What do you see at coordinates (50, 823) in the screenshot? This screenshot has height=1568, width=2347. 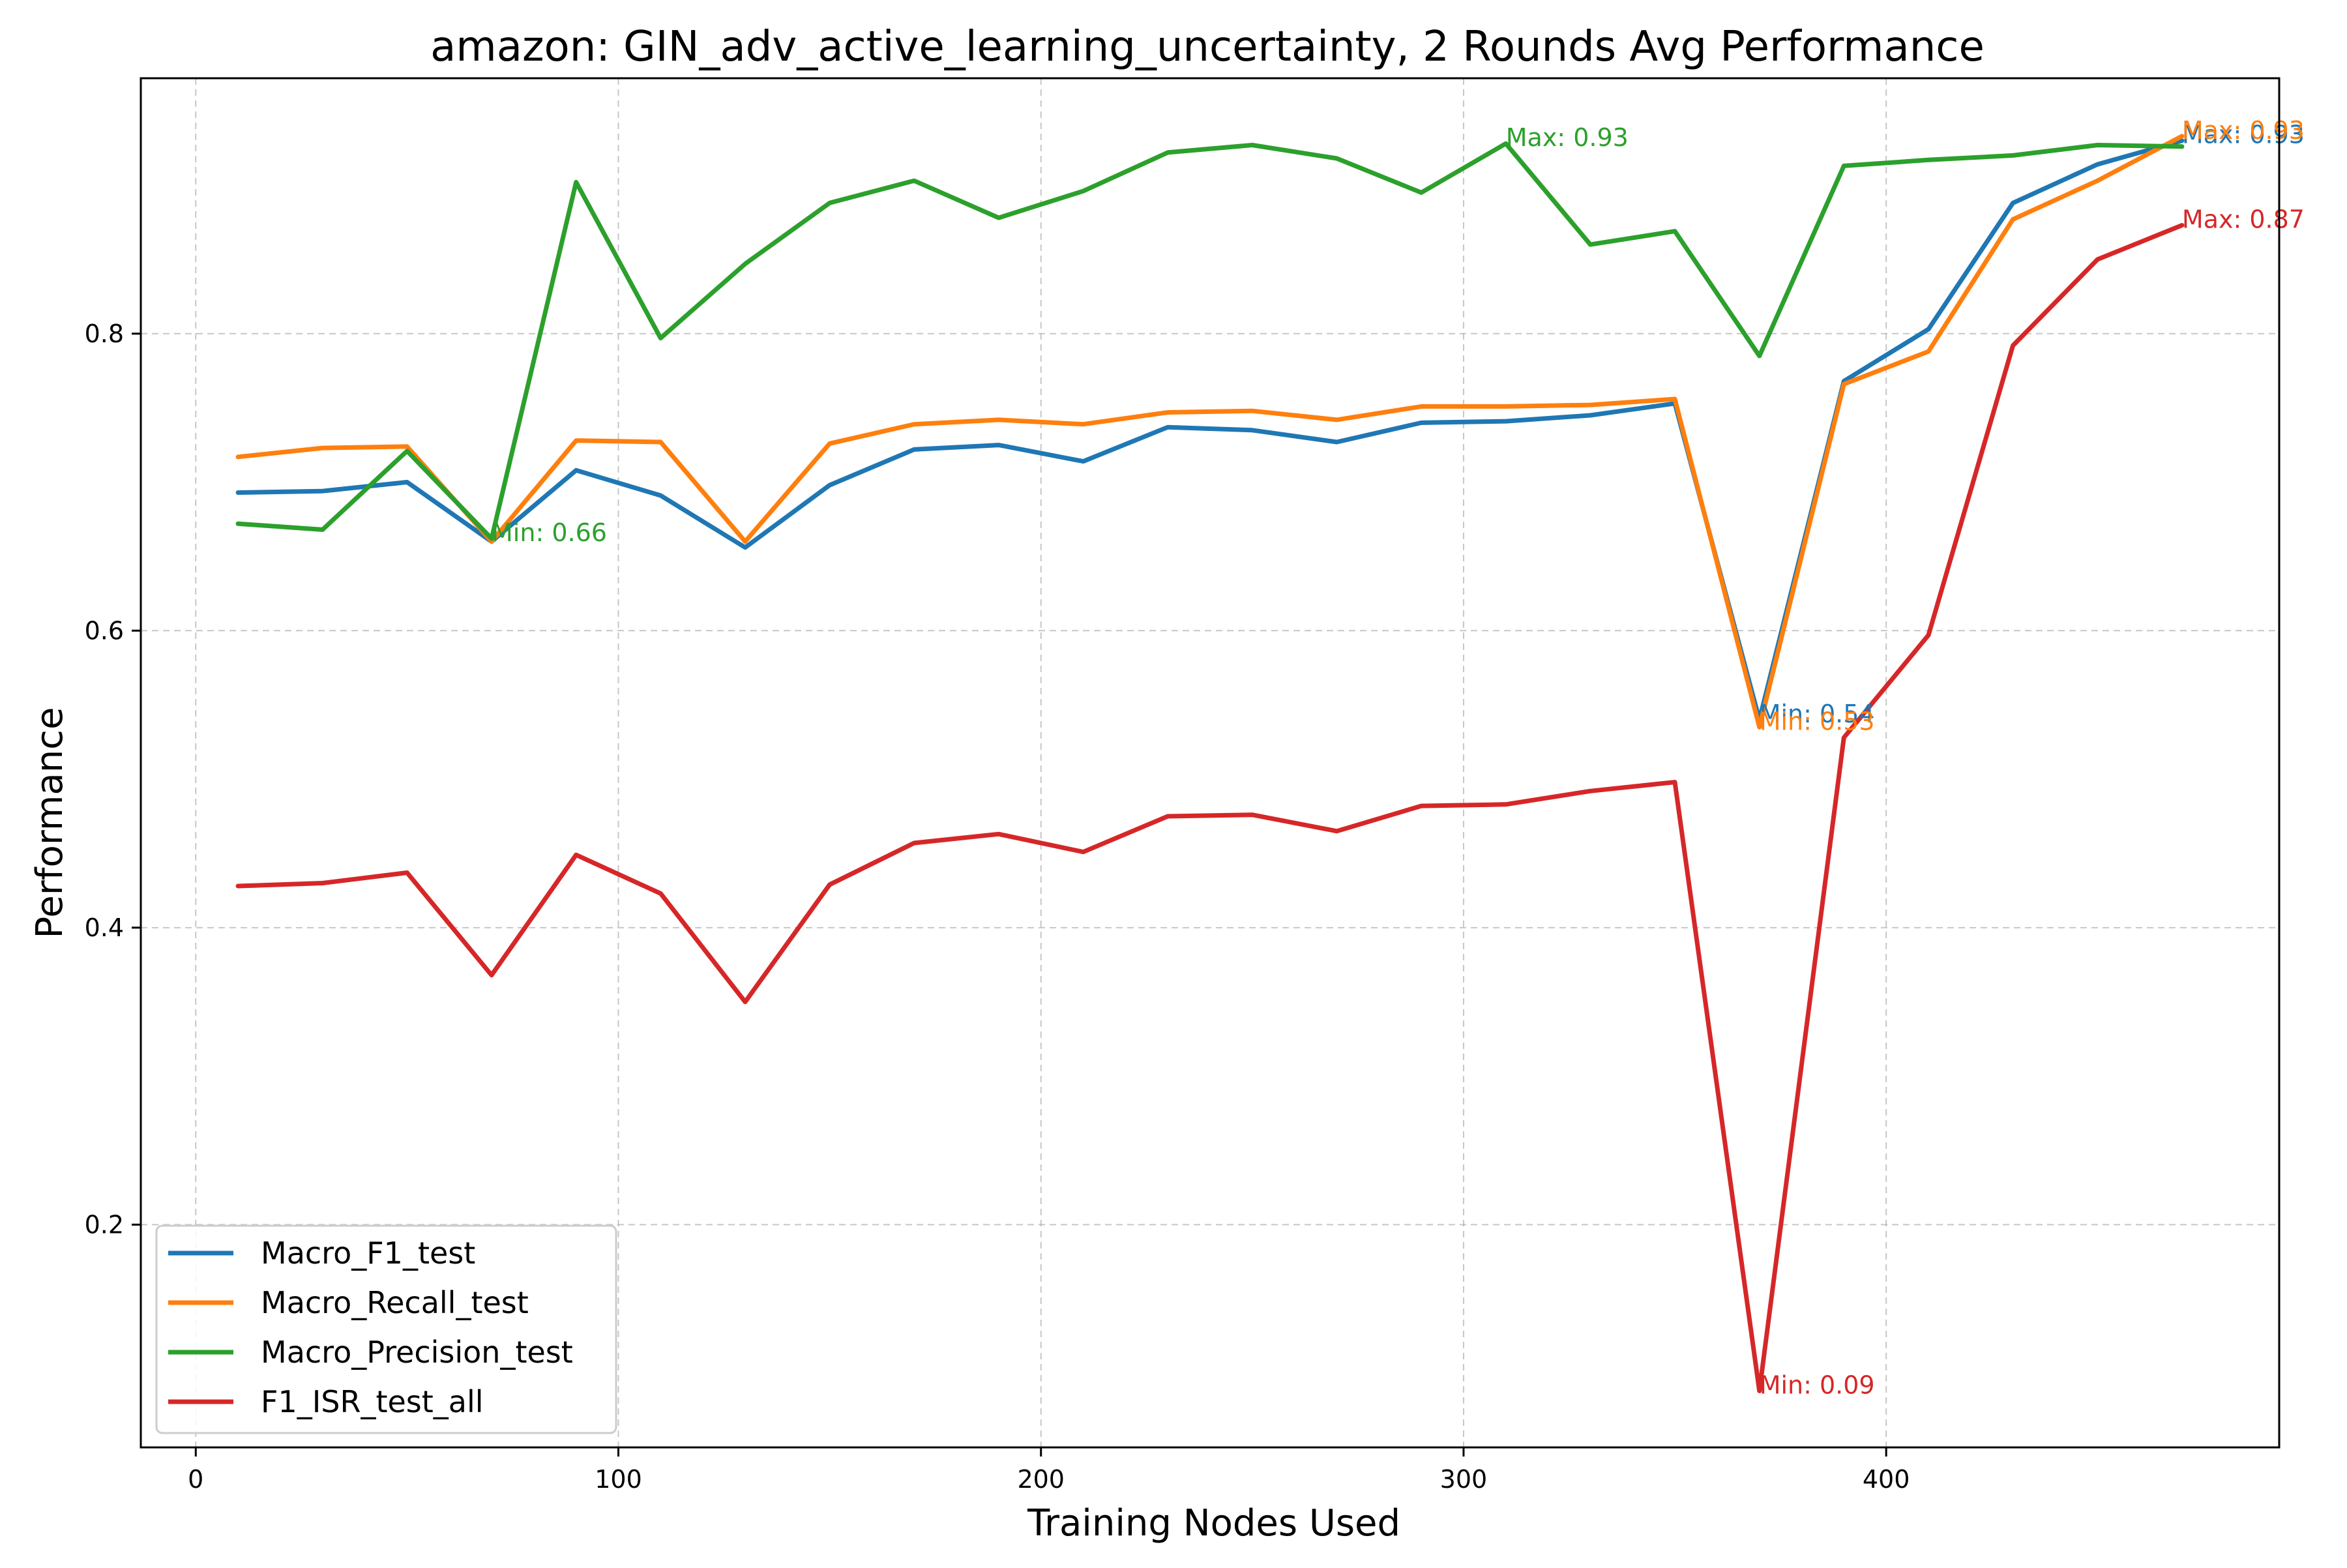 I see `y-axis-label: Performance` at bounding box center [50, 823].